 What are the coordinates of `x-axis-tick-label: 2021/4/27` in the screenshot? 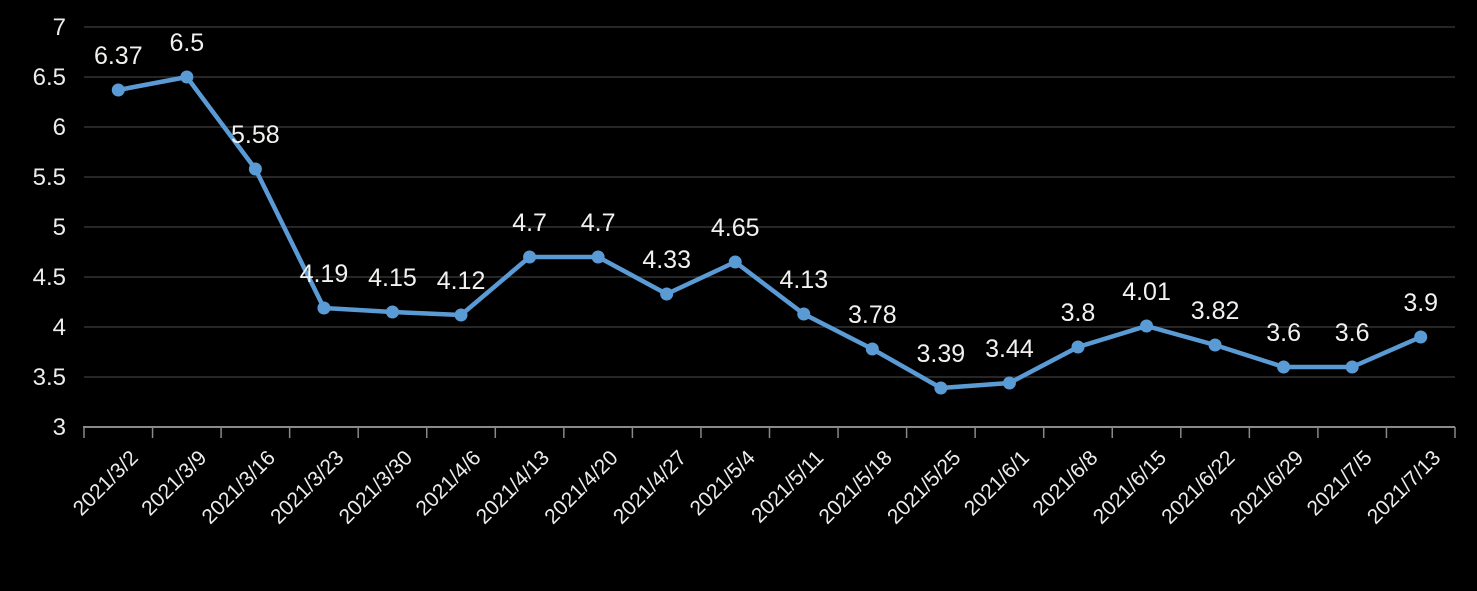 It's located at (650, 487).